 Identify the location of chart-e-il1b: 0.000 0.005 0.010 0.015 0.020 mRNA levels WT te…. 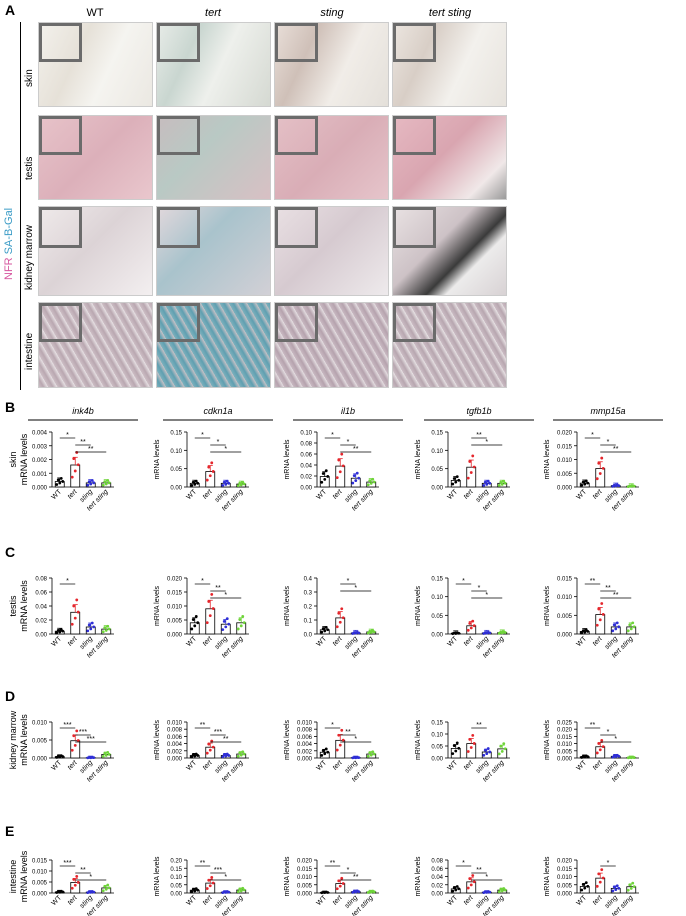
(331, 886).